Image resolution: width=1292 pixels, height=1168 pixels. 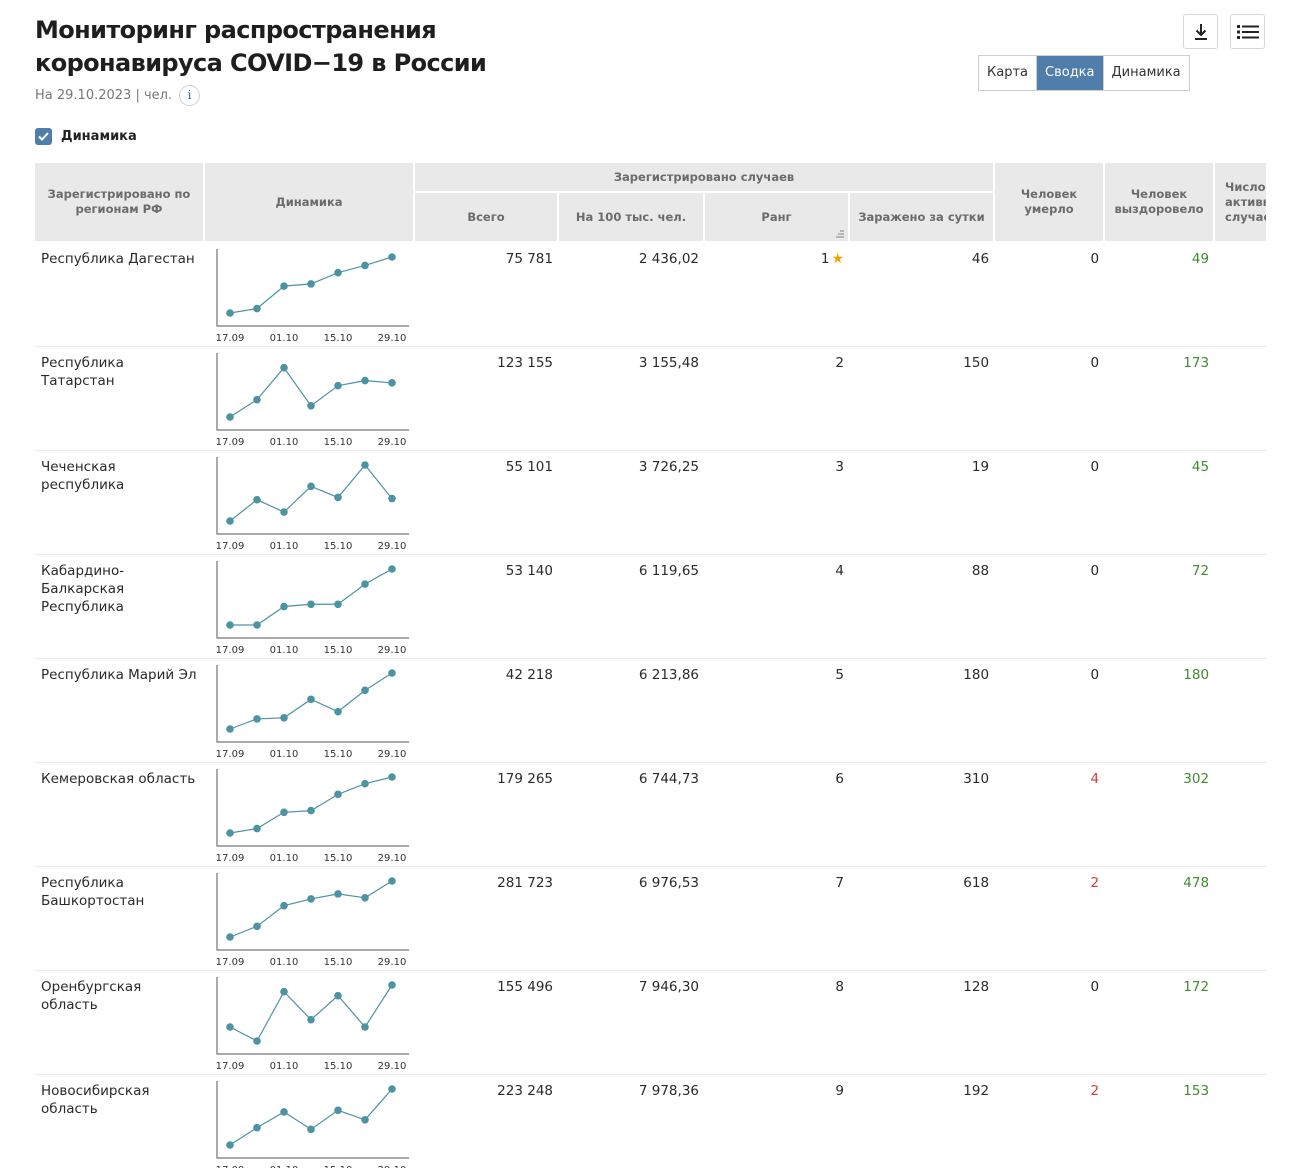 I want to click on dynamics-toggle: Динамика, so click(x=86, y=136).